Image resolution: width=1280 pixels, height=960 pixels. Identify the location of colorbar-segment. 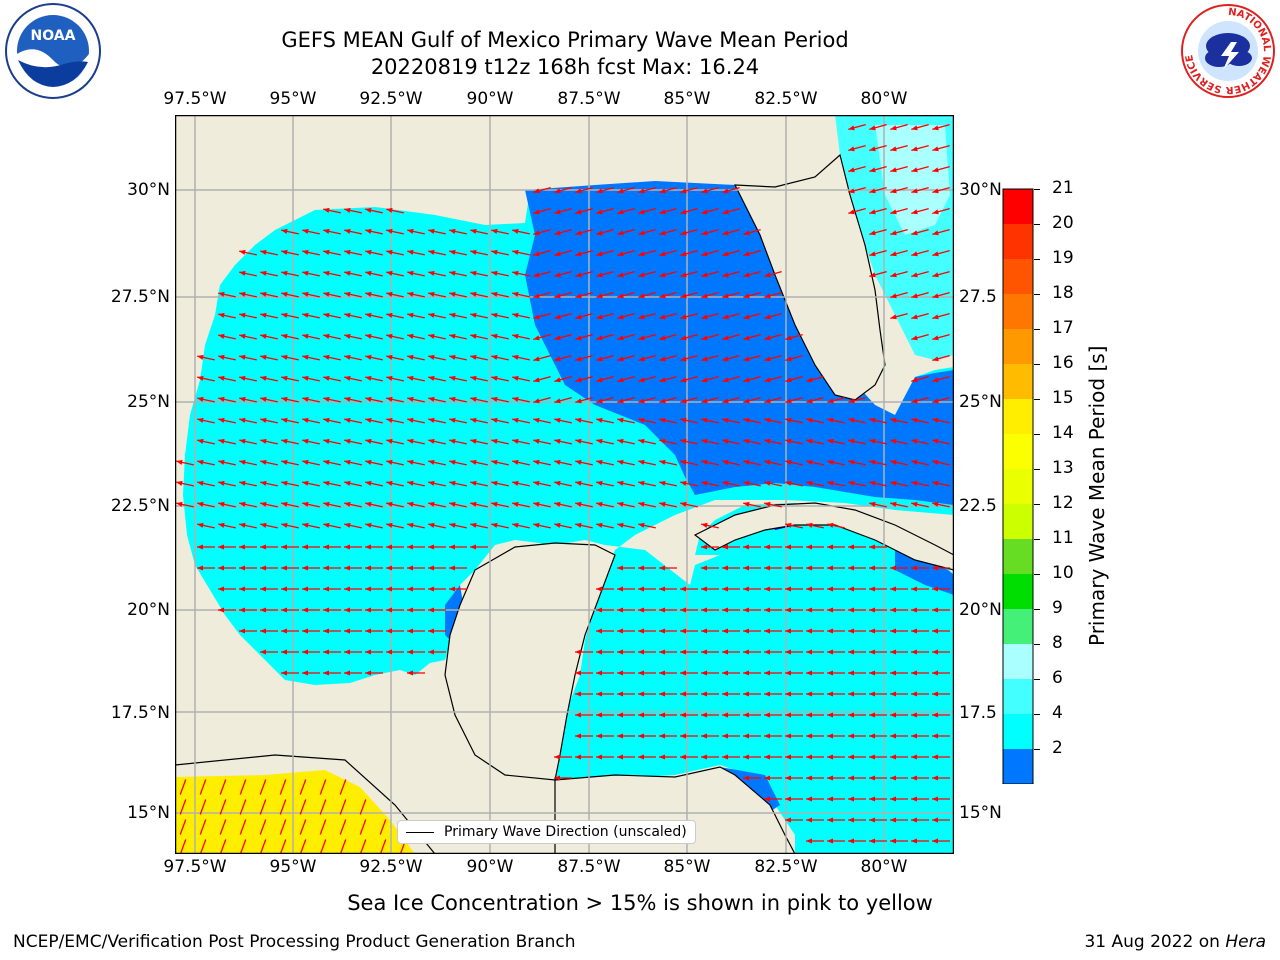
(1018, 346).